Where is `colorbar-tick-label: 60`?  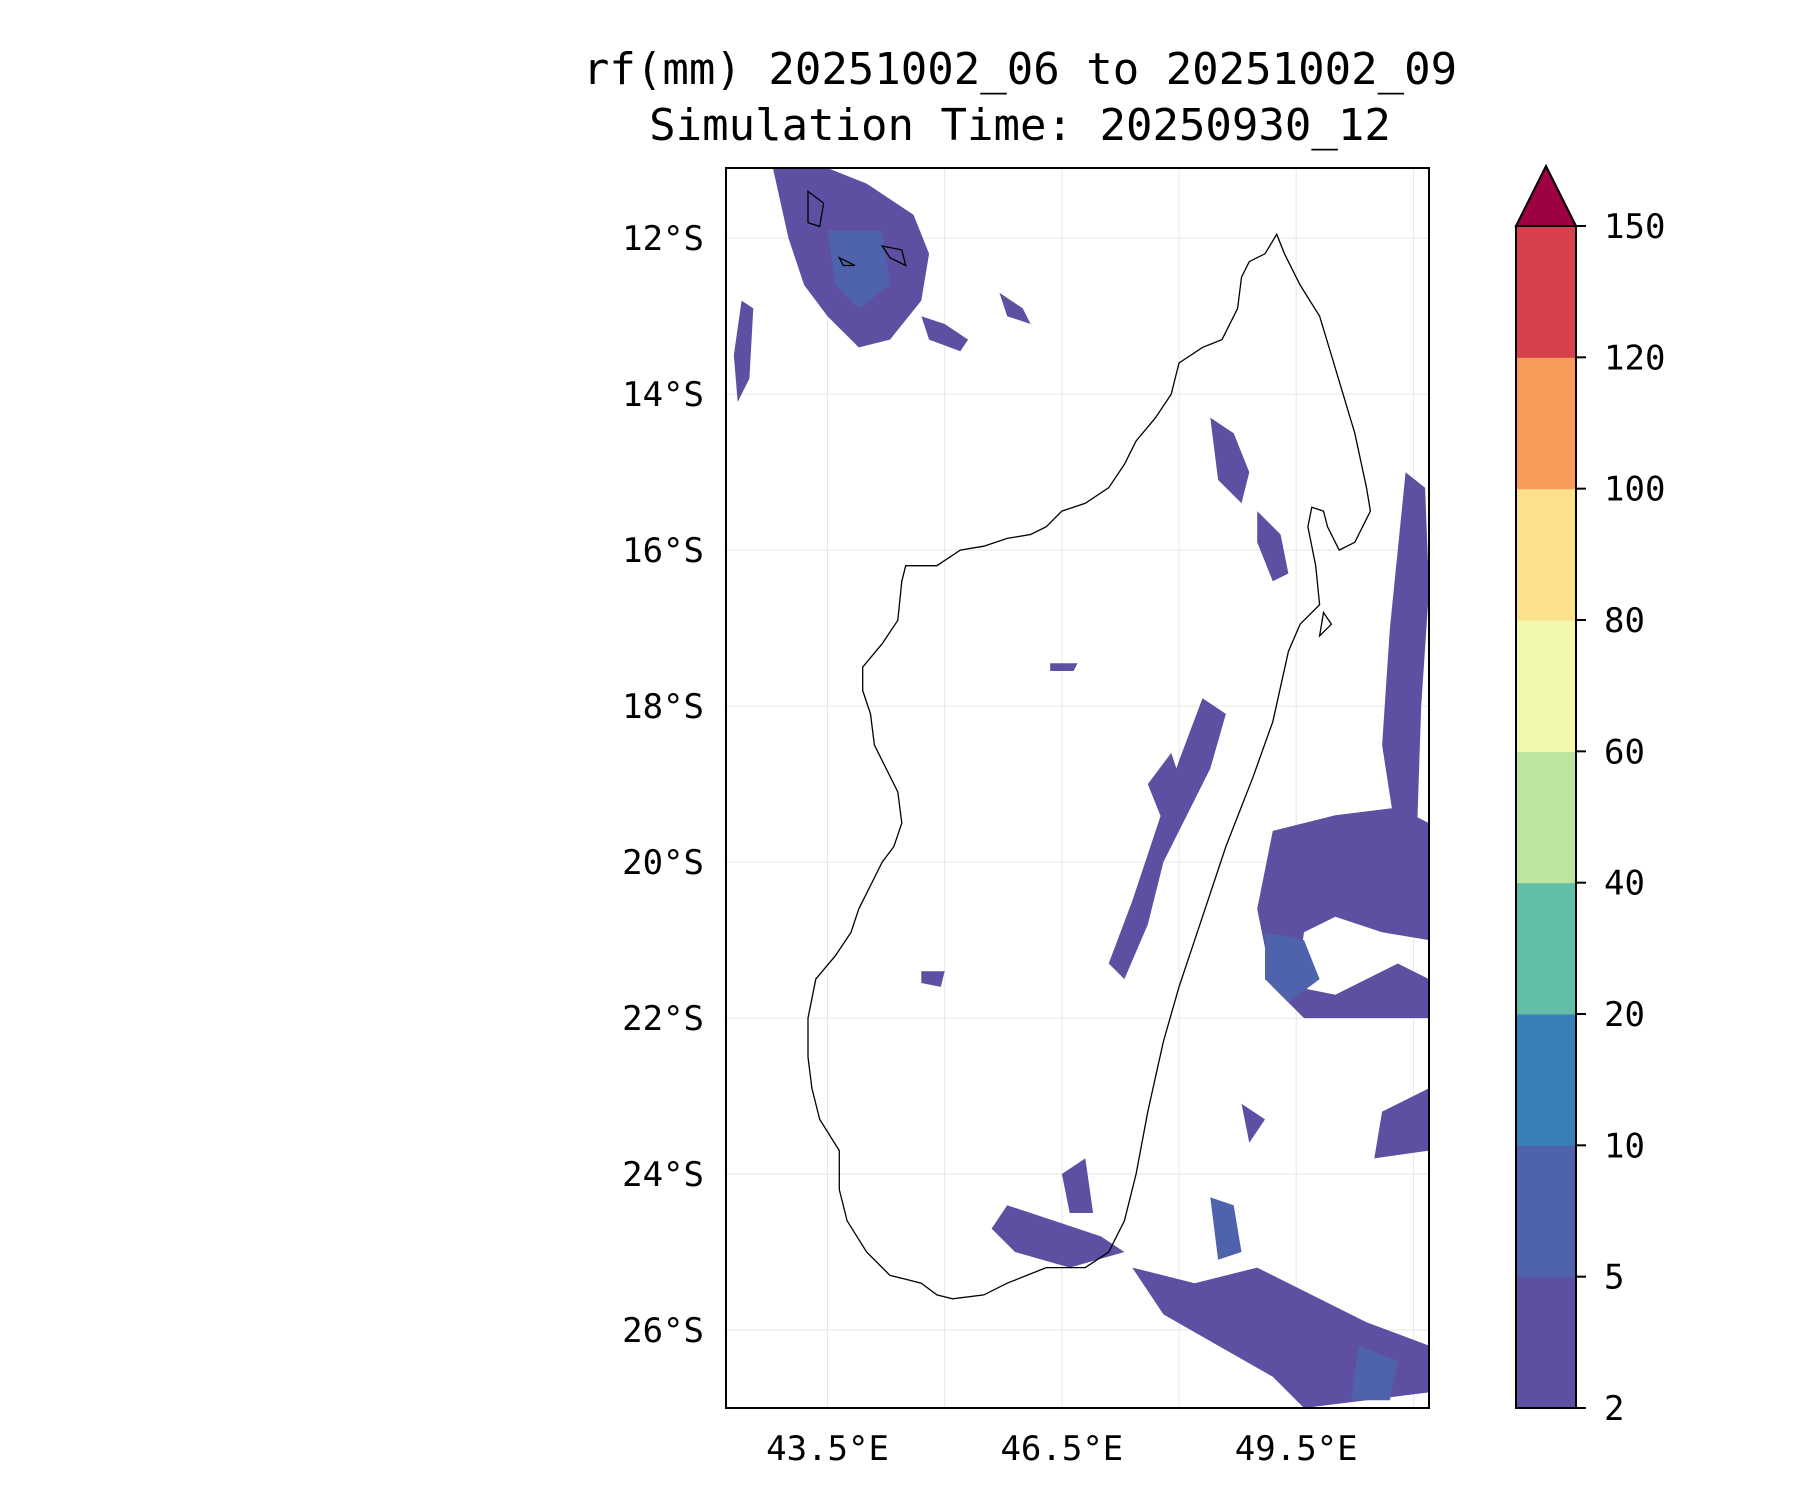
colorbar-tick-label: 60 is located at coordinates (1624, 752).